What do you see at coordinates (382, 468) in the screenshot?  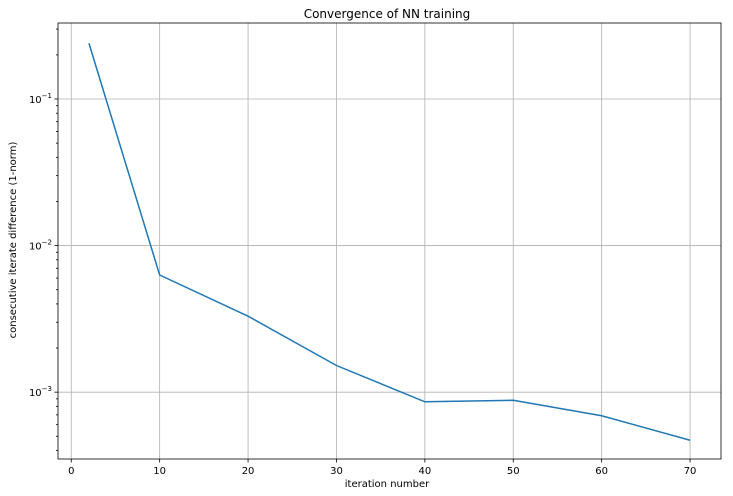 I see `x-axis: 0 10 20 30 40 50 60 70` at bounding box center [382, 468].